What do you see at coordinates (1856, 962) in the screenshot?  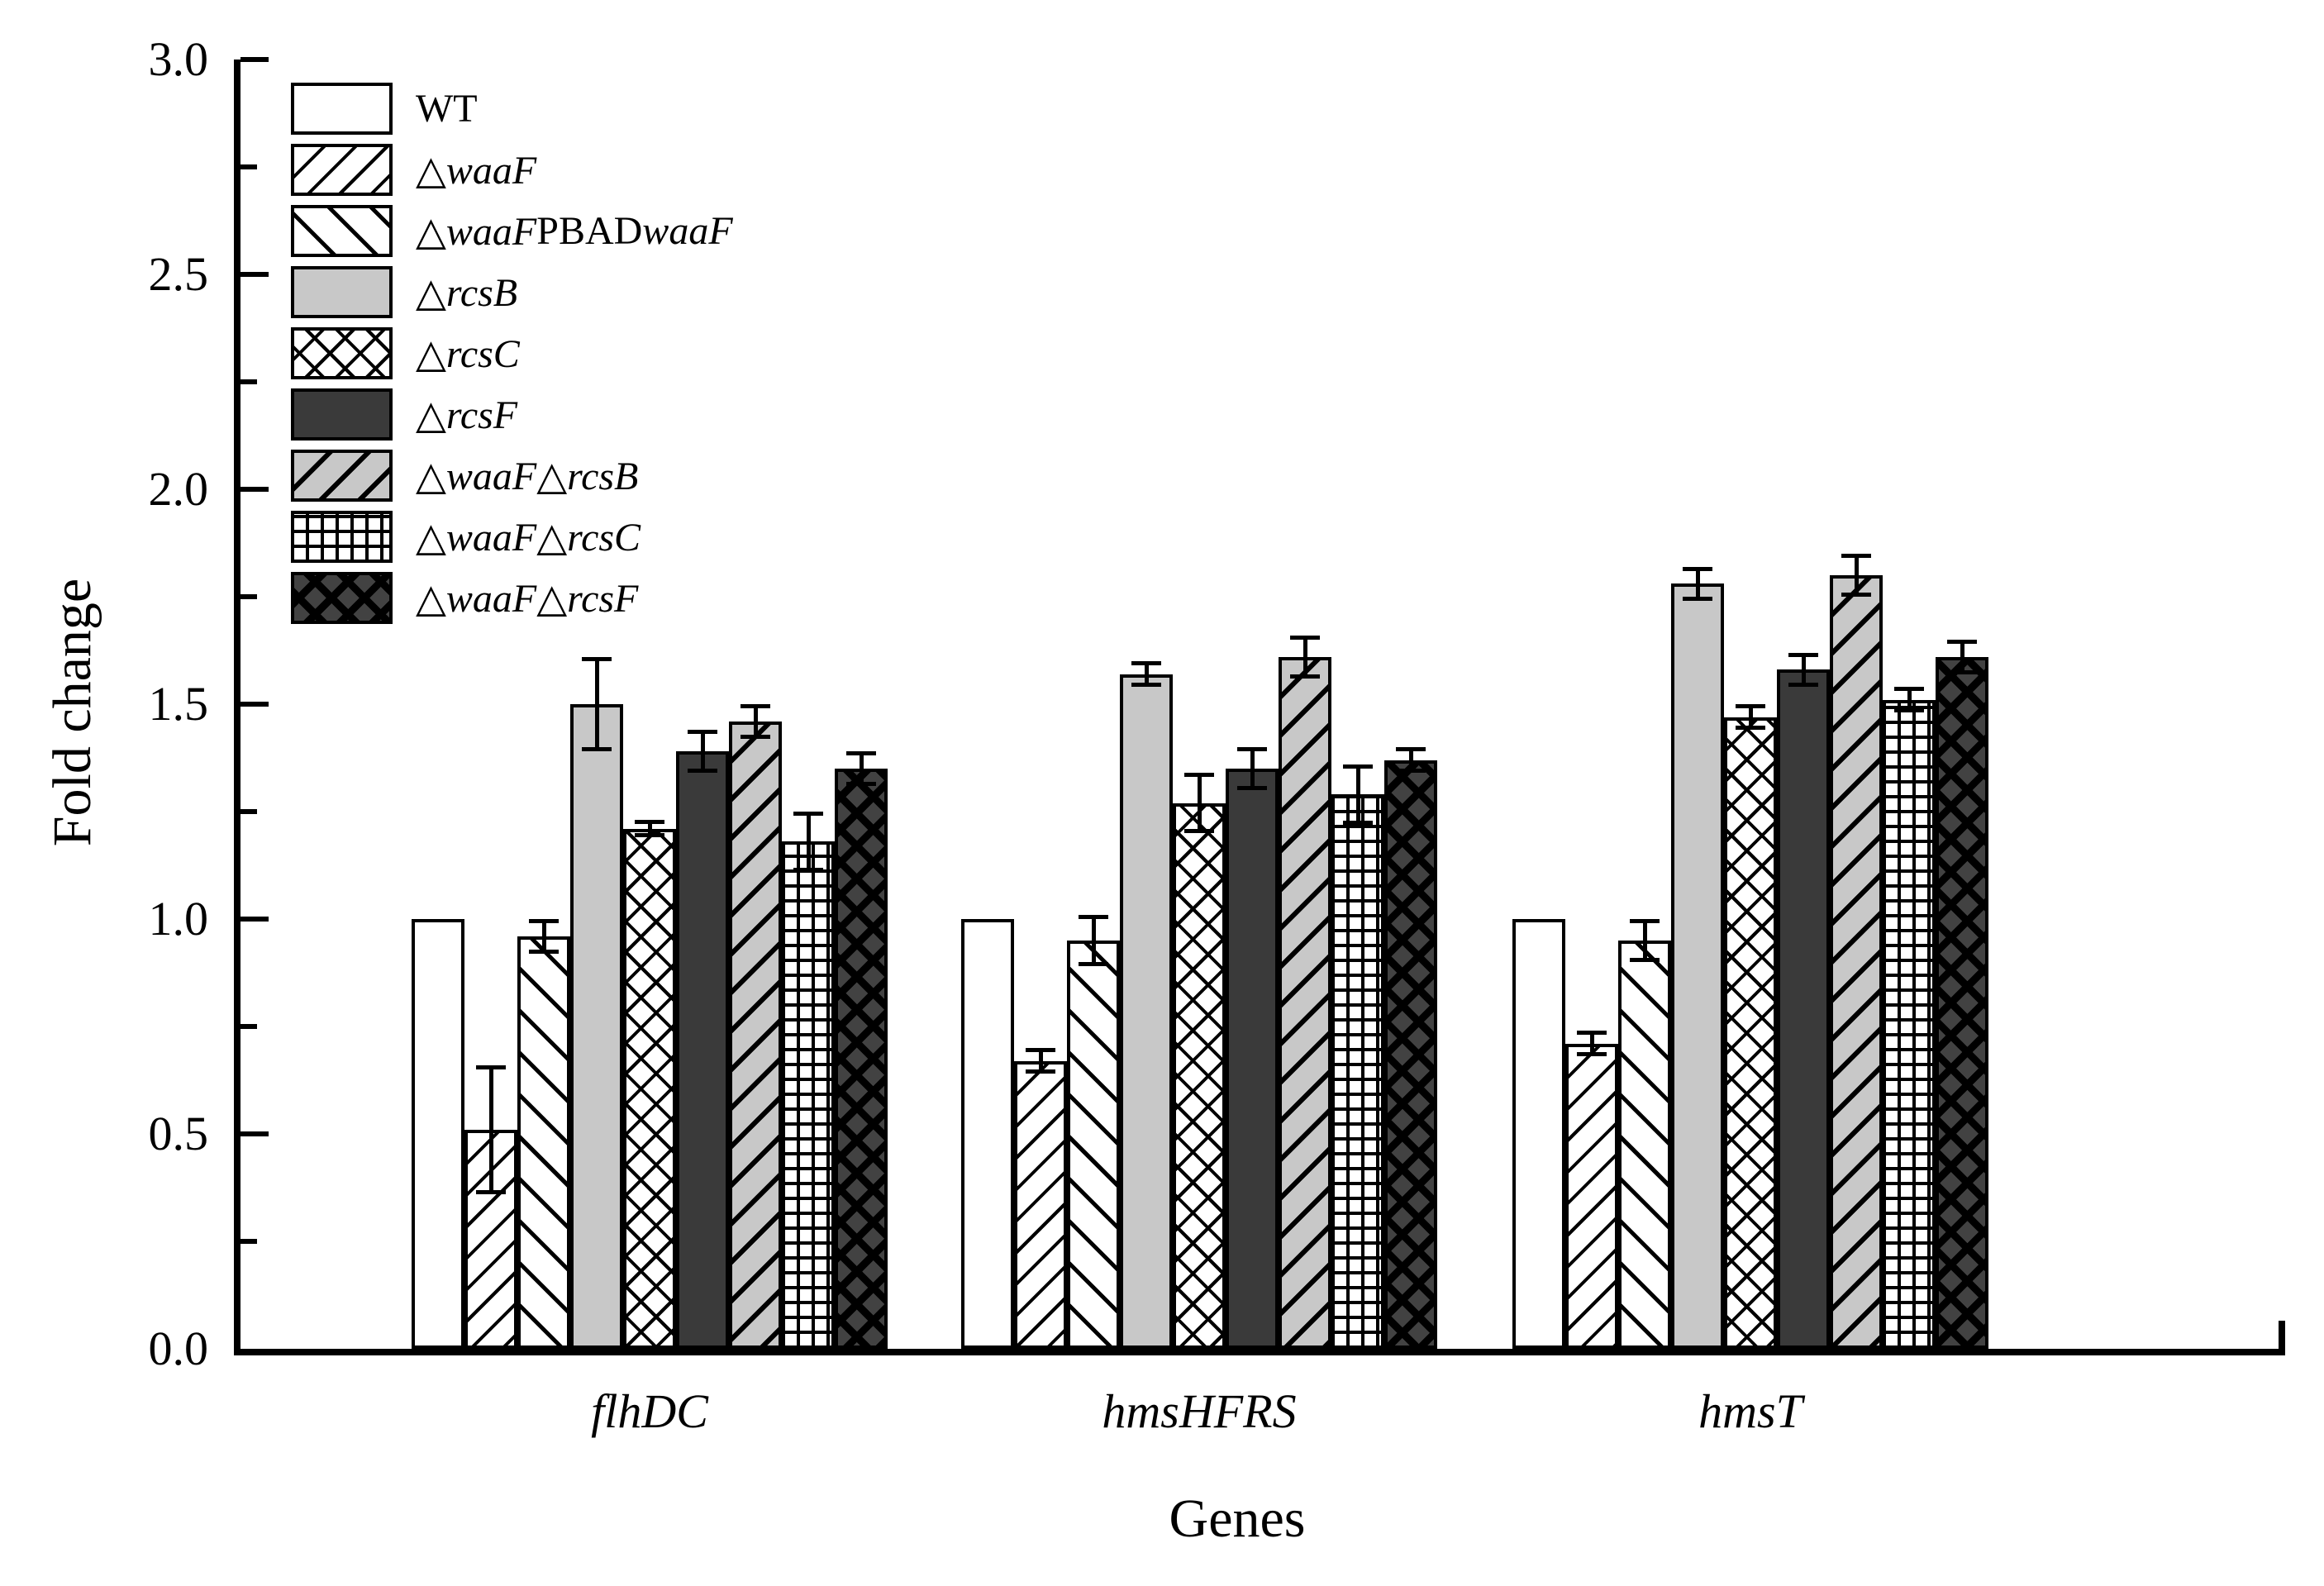 I see `bar-hmsT-△waaF△rcsB` at bounding box center [1856, 962].